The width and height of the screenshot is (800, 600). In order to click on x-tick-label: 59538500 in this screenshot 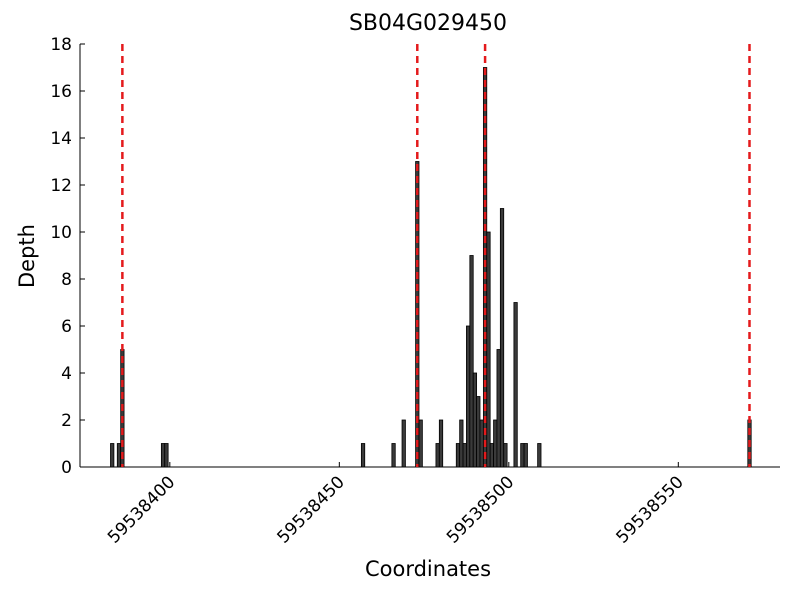, I will do `click(480, 509)`.